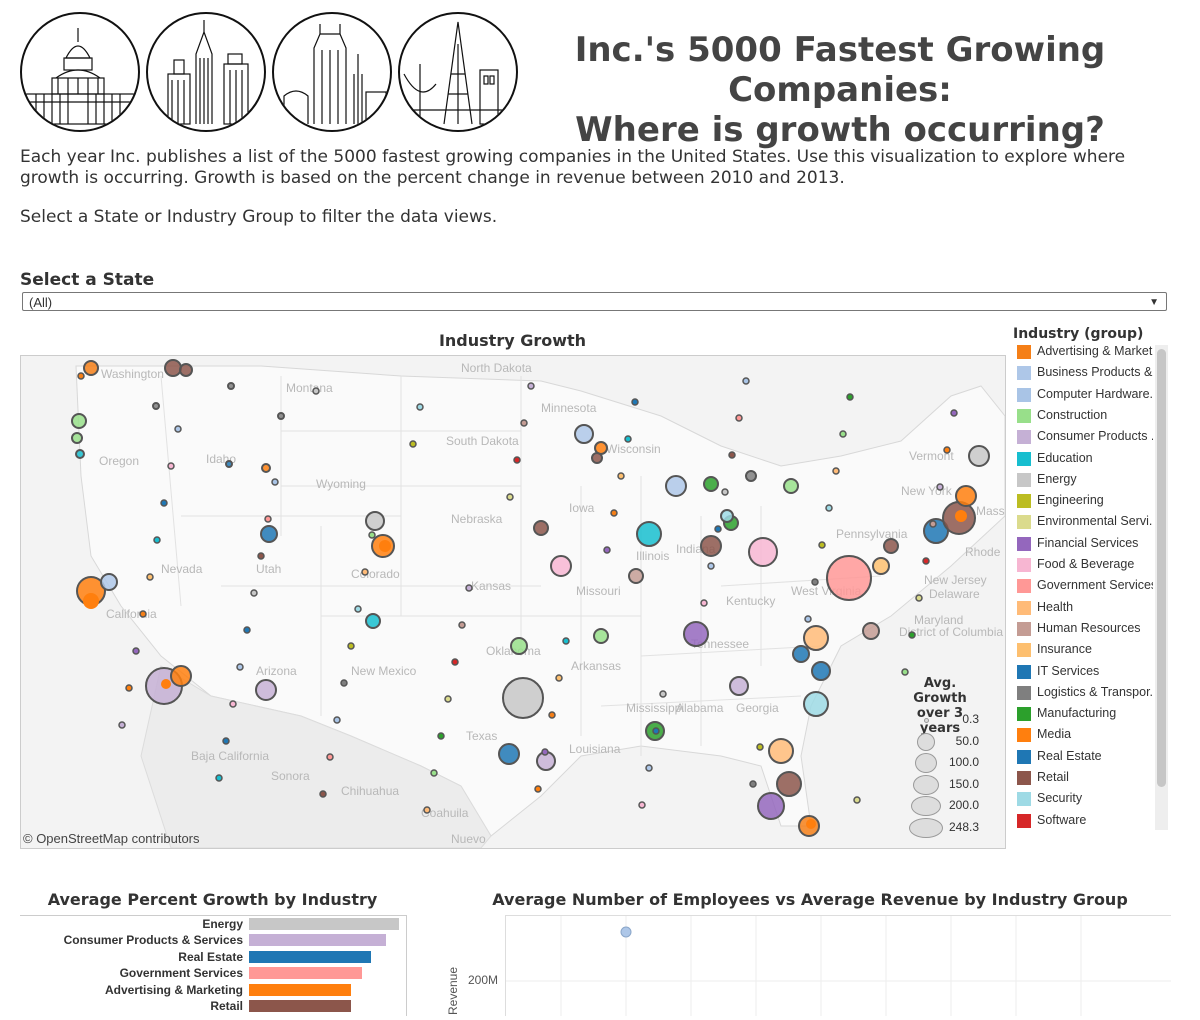  Describe the element at coordinates (1083, 374) in the screenshot. I see `legend-item: Business Products &..` at that location.